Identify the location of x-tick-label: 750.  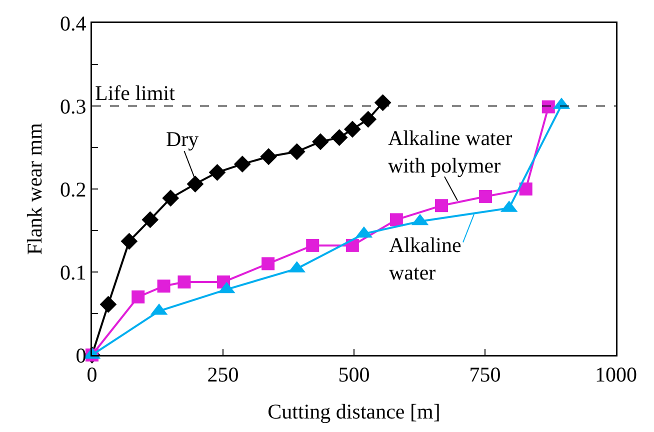
(485, 374).